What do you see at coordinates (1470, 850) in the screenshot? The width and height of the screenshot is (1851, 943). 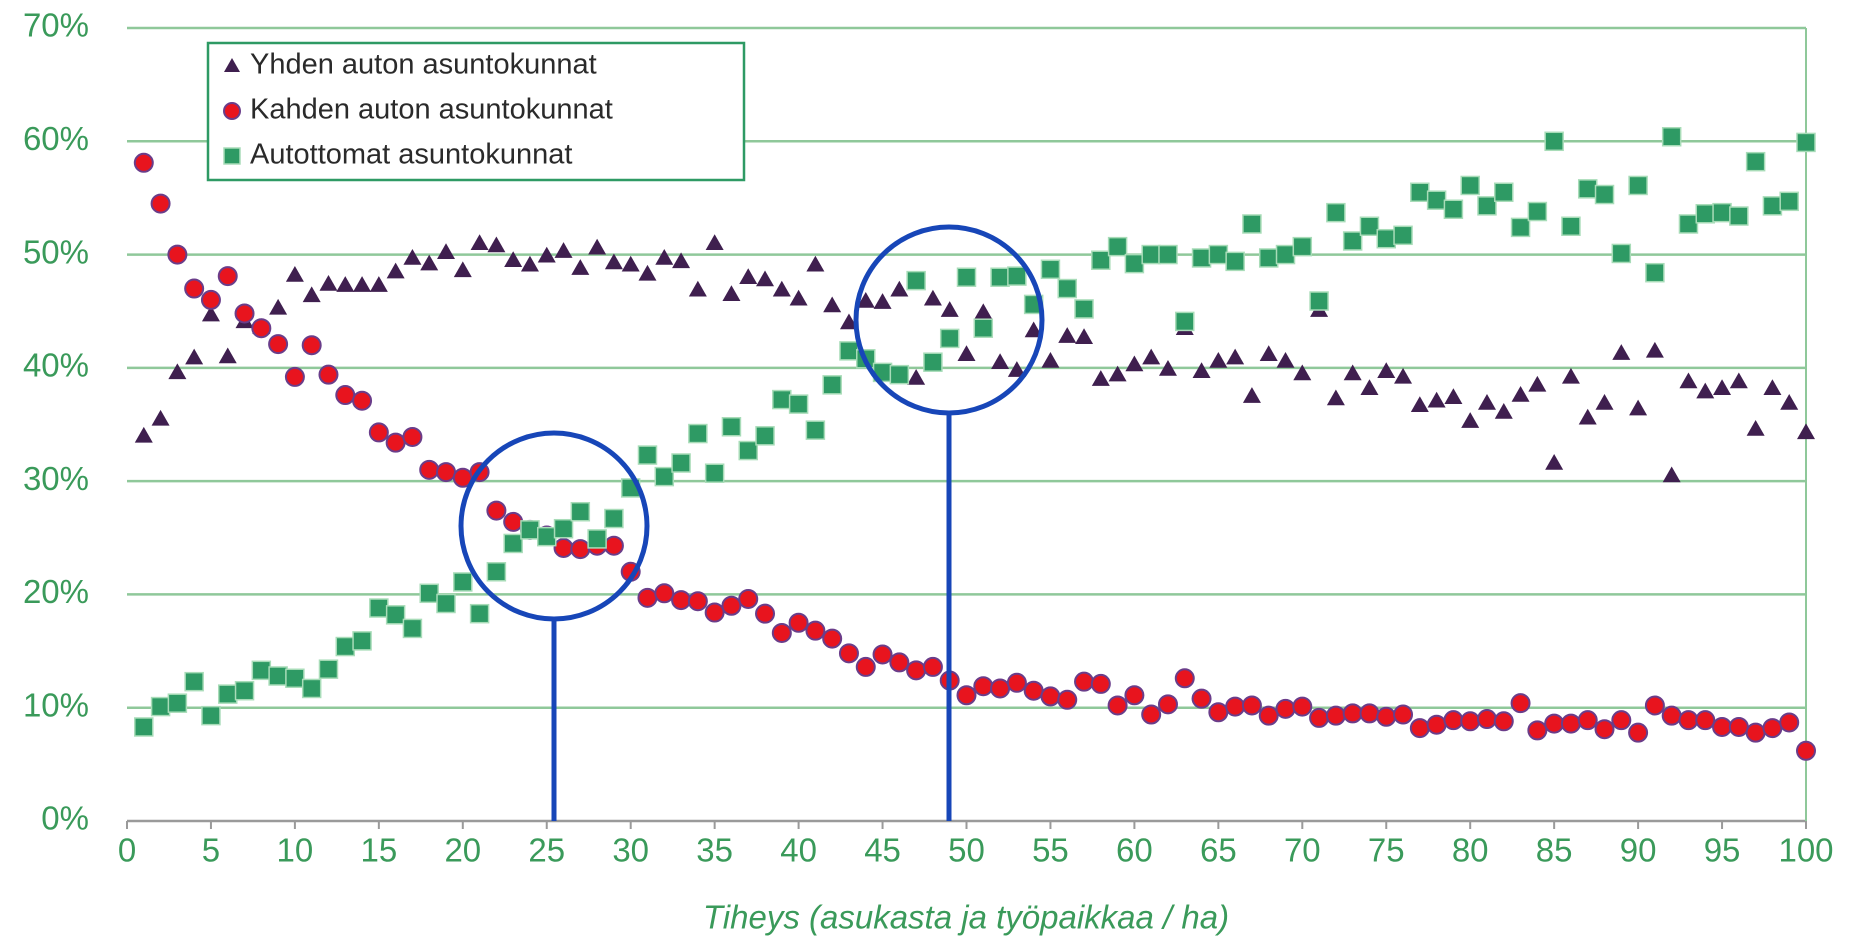 I see `x-tick-label: 80` at bounding box center [1470, 850].